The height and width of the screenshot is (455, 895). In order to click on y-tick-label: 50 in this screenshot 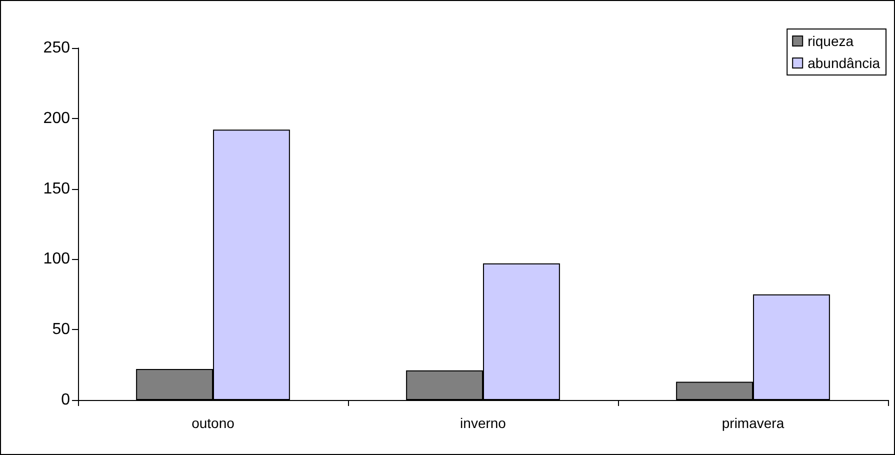, I will do `click(61, 329)`.